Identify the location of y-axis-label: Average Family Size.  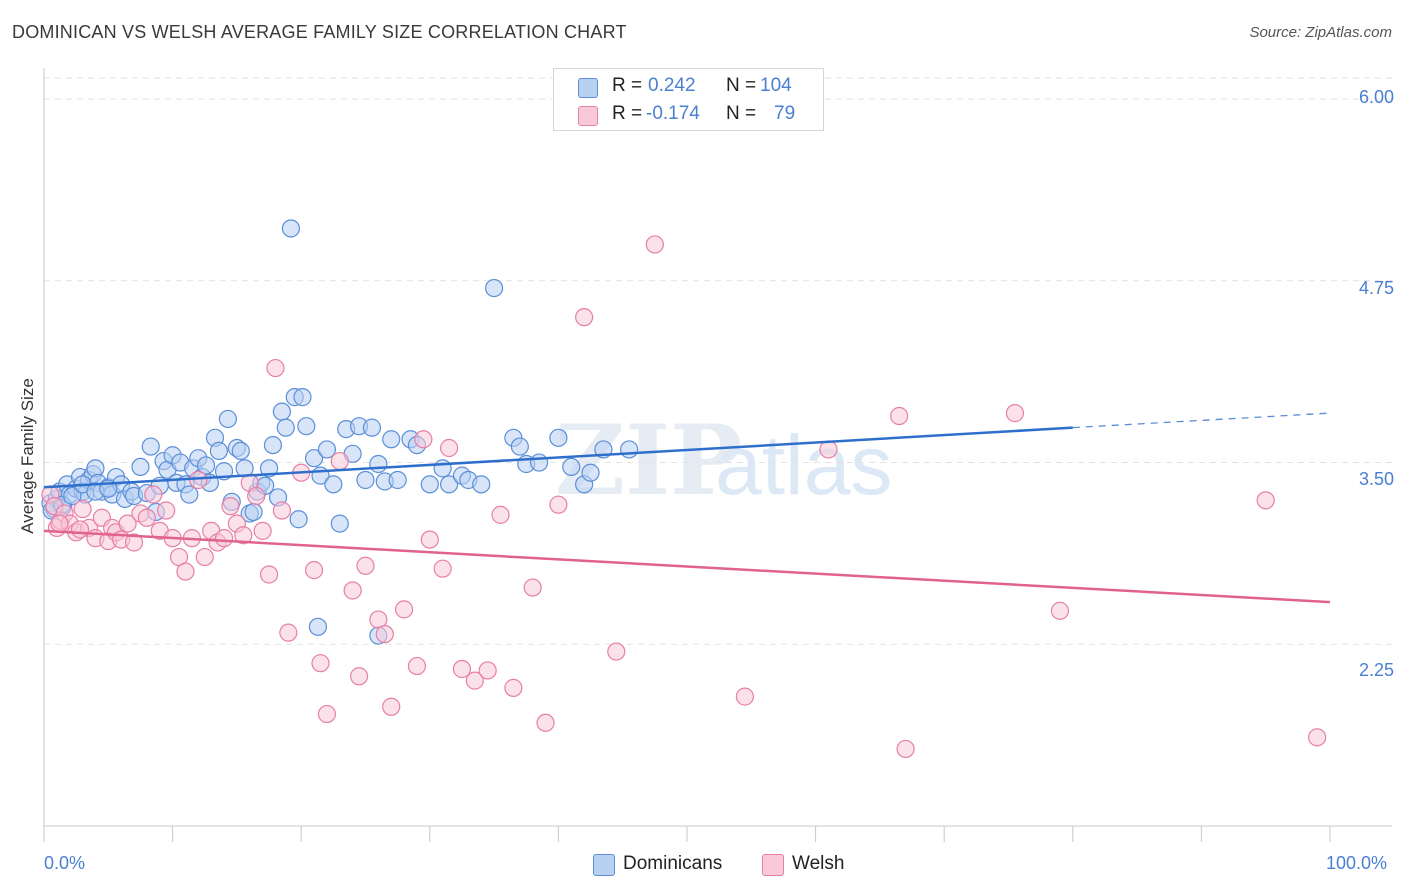
(27, 456).